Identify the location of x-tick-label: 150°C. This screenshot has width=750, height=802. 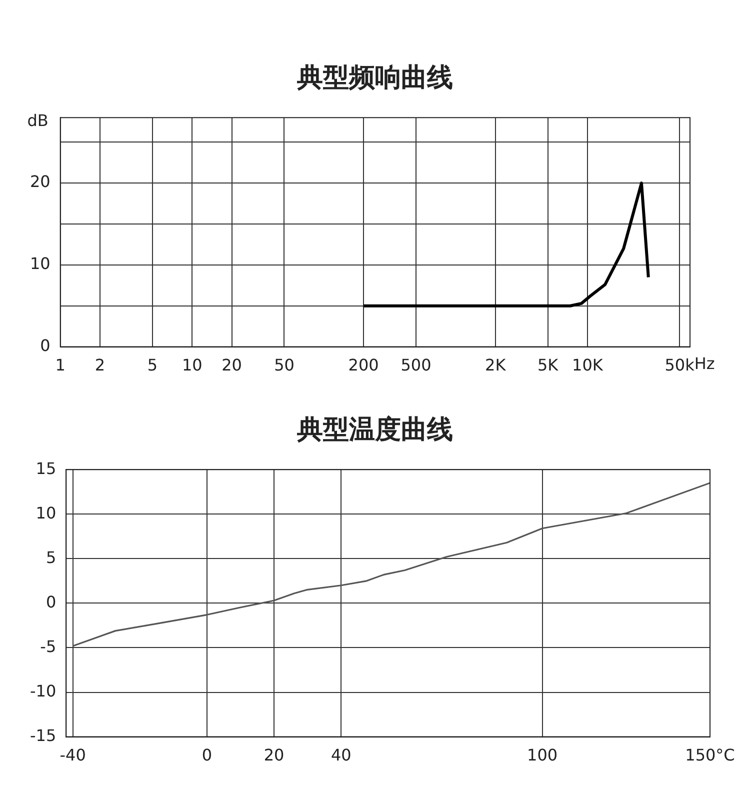
(710, 755).